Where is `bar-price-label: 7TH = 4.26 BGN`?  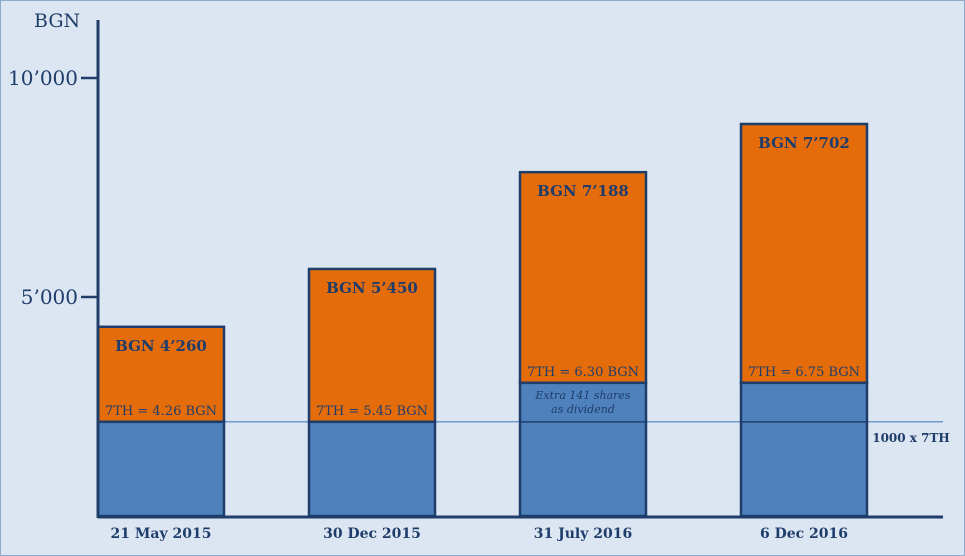
bar-price-label: 7TH = 4.26 BGN is located at coordinates (161, 411).